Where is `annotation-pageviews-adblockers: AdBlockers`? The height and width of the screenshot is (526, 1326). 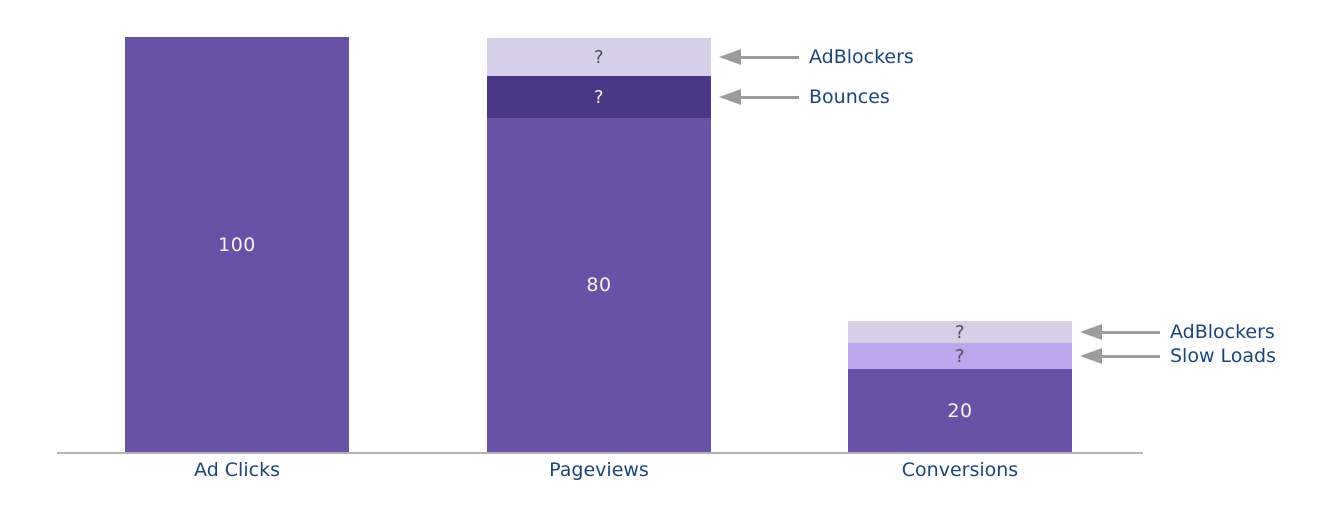 annotation-pageviews-adblockers: AdBlockers is located at coordinates (816, 57).